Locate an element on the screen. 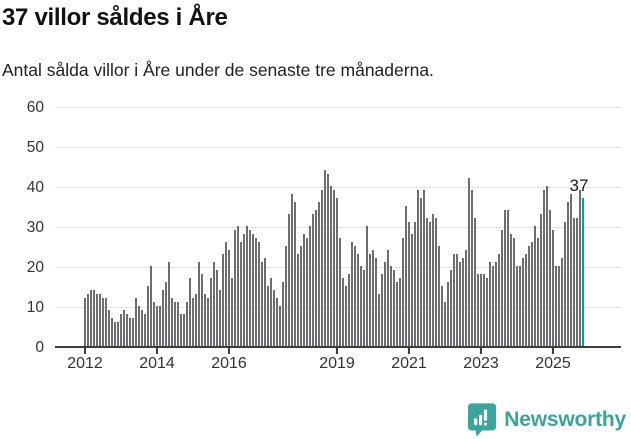 The height and width of the screenshot is (439, 631). y-tick-label-50: 50 is located at coordinates (35, 147).